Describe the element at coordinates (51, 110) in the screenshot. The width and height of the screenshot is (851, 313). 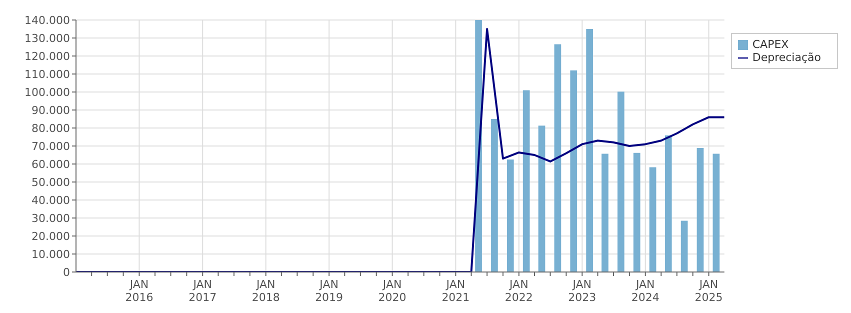
I see `y-tick-label: 90.000` at that location.